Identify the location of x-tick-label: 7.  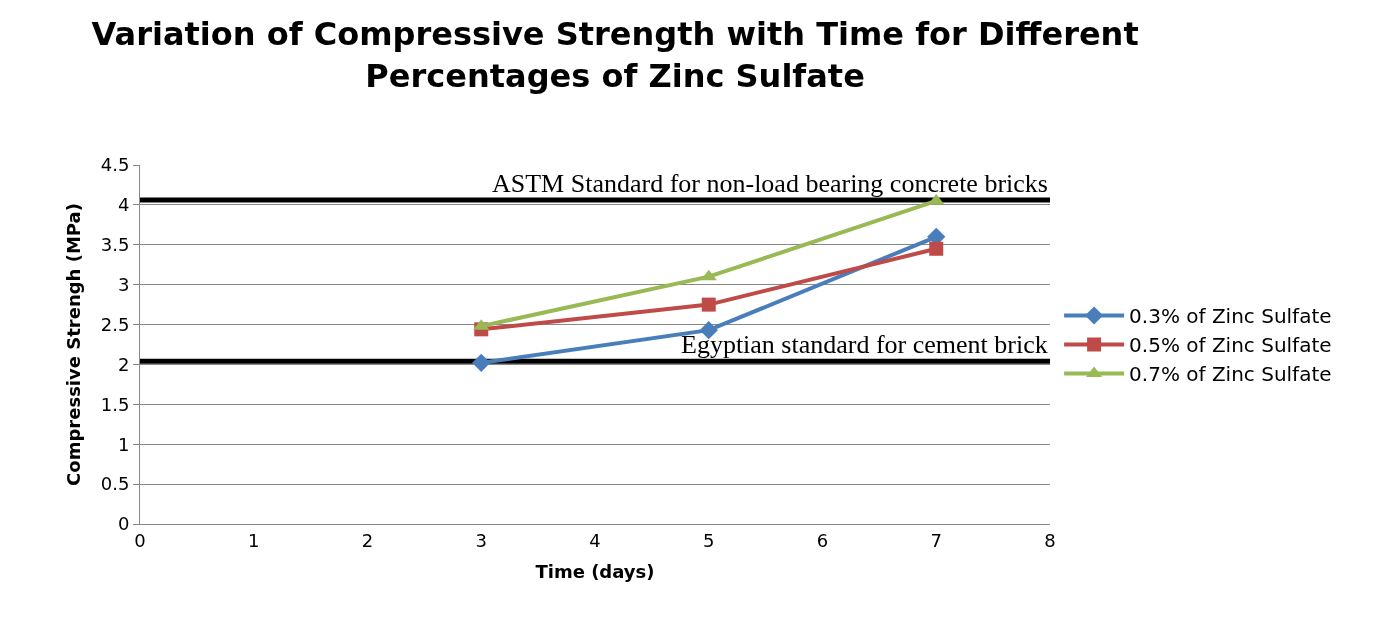
(936, 540).